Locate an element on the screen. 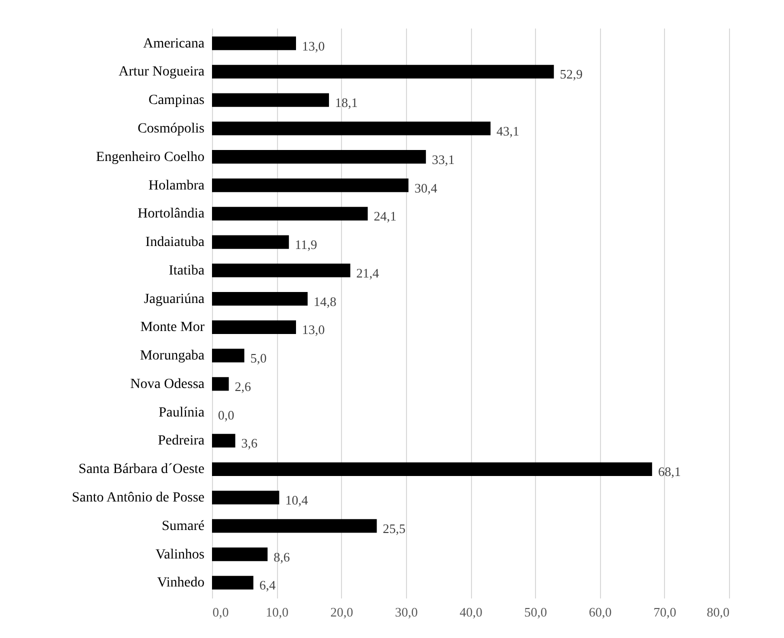 Image resolution: width=784 pixels, height=638 pixels. y-tick-label: Americana is located at coordinates (174, 44).